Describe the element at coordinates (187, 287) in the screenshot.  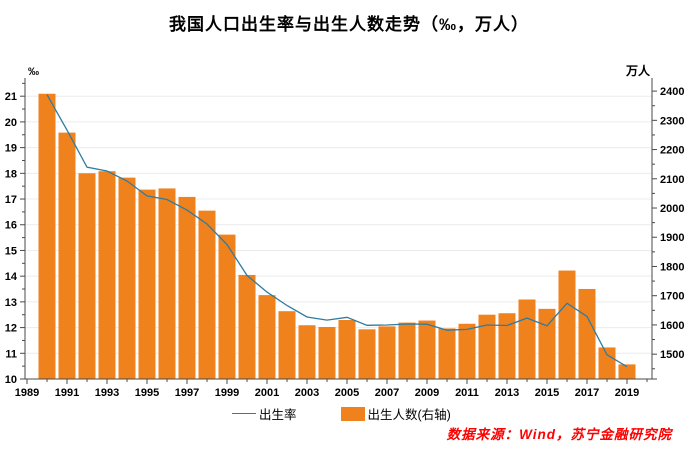
I see `birth-count-bar-1997` at that location.